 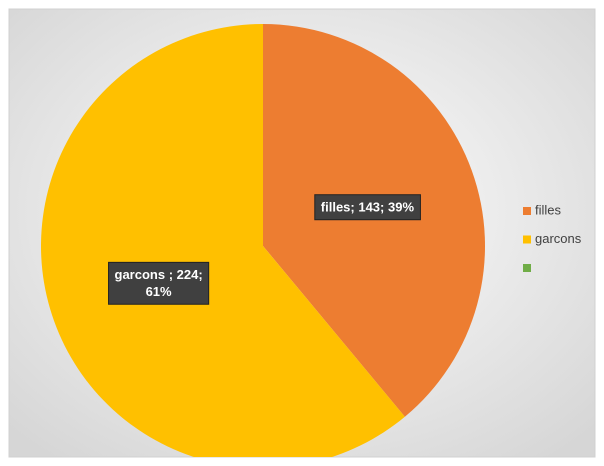 What do you see at coordinates (558, 238) in the screenshot?
I see `legend-label: garcons` at bounding box center [558, 238].